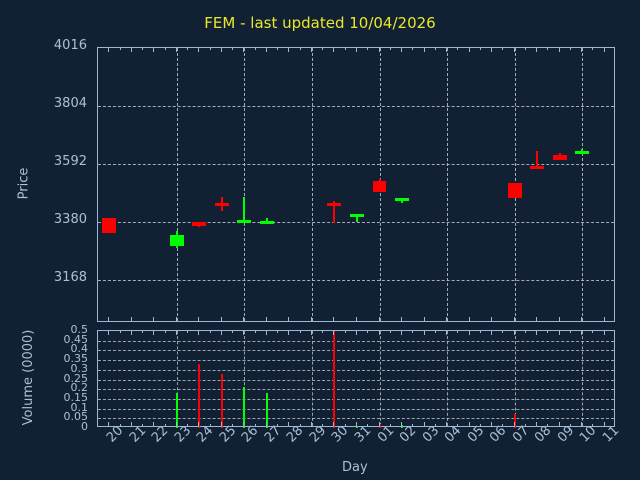 This screenshot has width=640, height=480. Describe the element at coordinates (76, 359) in the screenshot. I see `volume-y-tick-label: 0.35` at that location.